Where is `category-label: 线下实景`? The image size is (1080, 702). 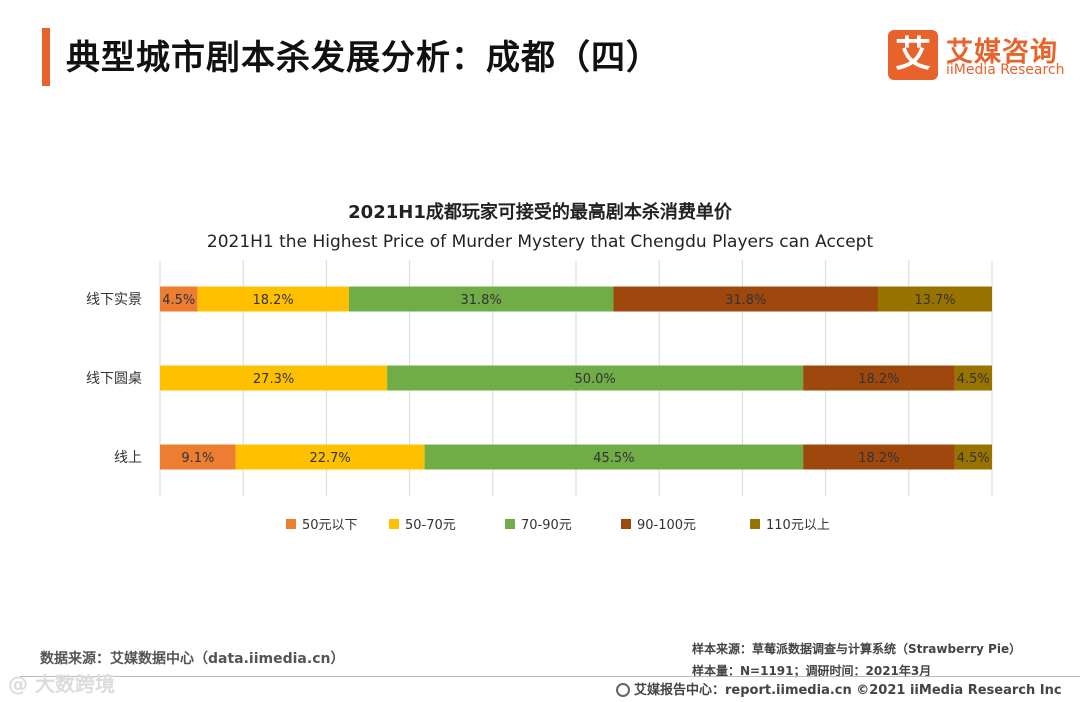
category-label: 线下实景 is located at coordinates (114, 300).